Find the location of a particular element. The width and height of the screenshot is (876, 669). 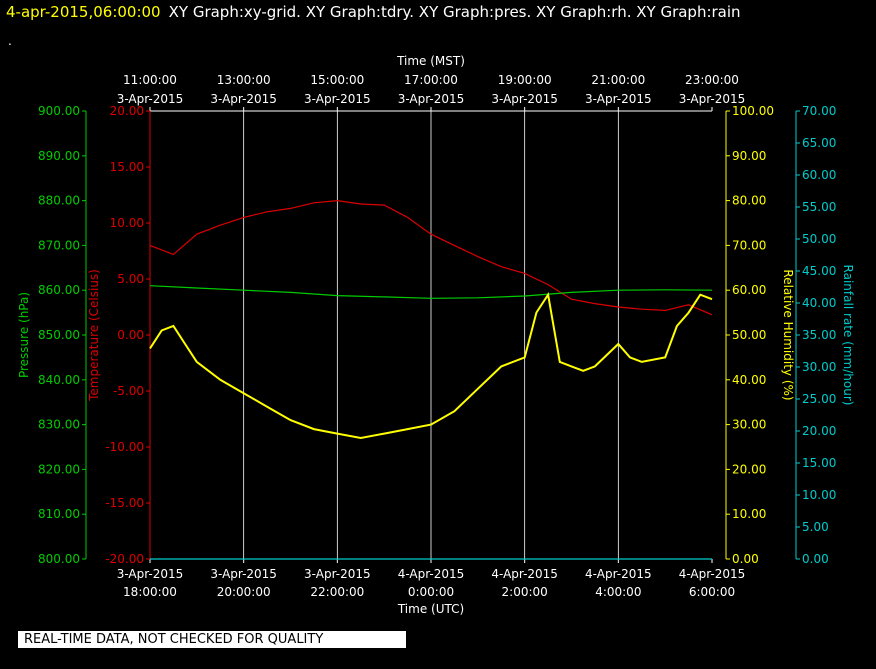

rainfall-tick-label: 15.00 is located at coordinates (819, 463).